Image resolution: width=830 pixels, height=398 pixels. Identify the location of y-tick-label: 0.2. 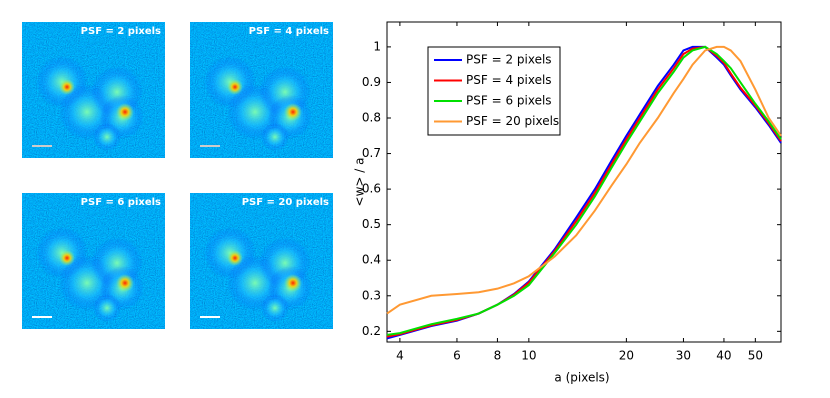
(371, 331).